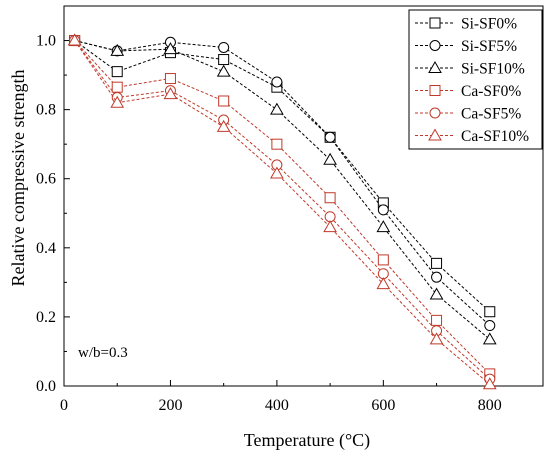 The image size is (550, 460). I want to click on legend-item: Ca-SF10%, so click(472, 136).